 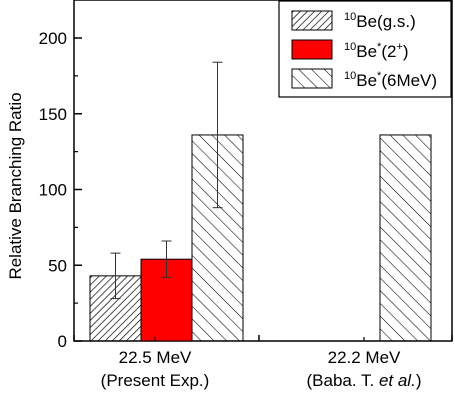 I want to click on x-tick-label-line2-text: (Present Exp.), so click(x=155, y=380).